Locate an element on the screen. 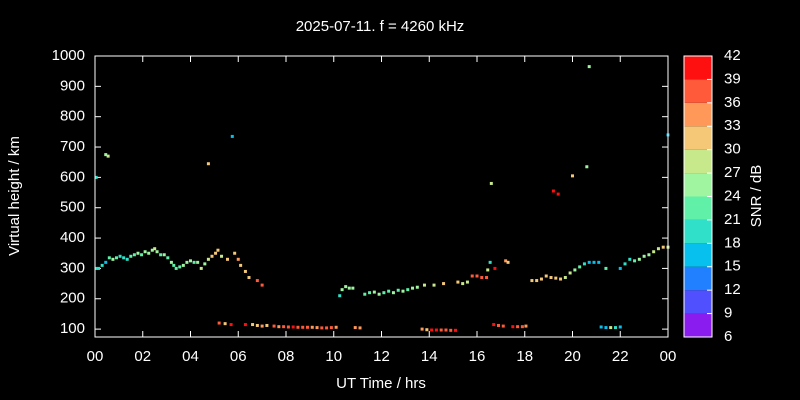 Image resolution: width=800 pixels, height=400 pixels. colorbar-tick-label: 36 is located at coordinates (732, 102).